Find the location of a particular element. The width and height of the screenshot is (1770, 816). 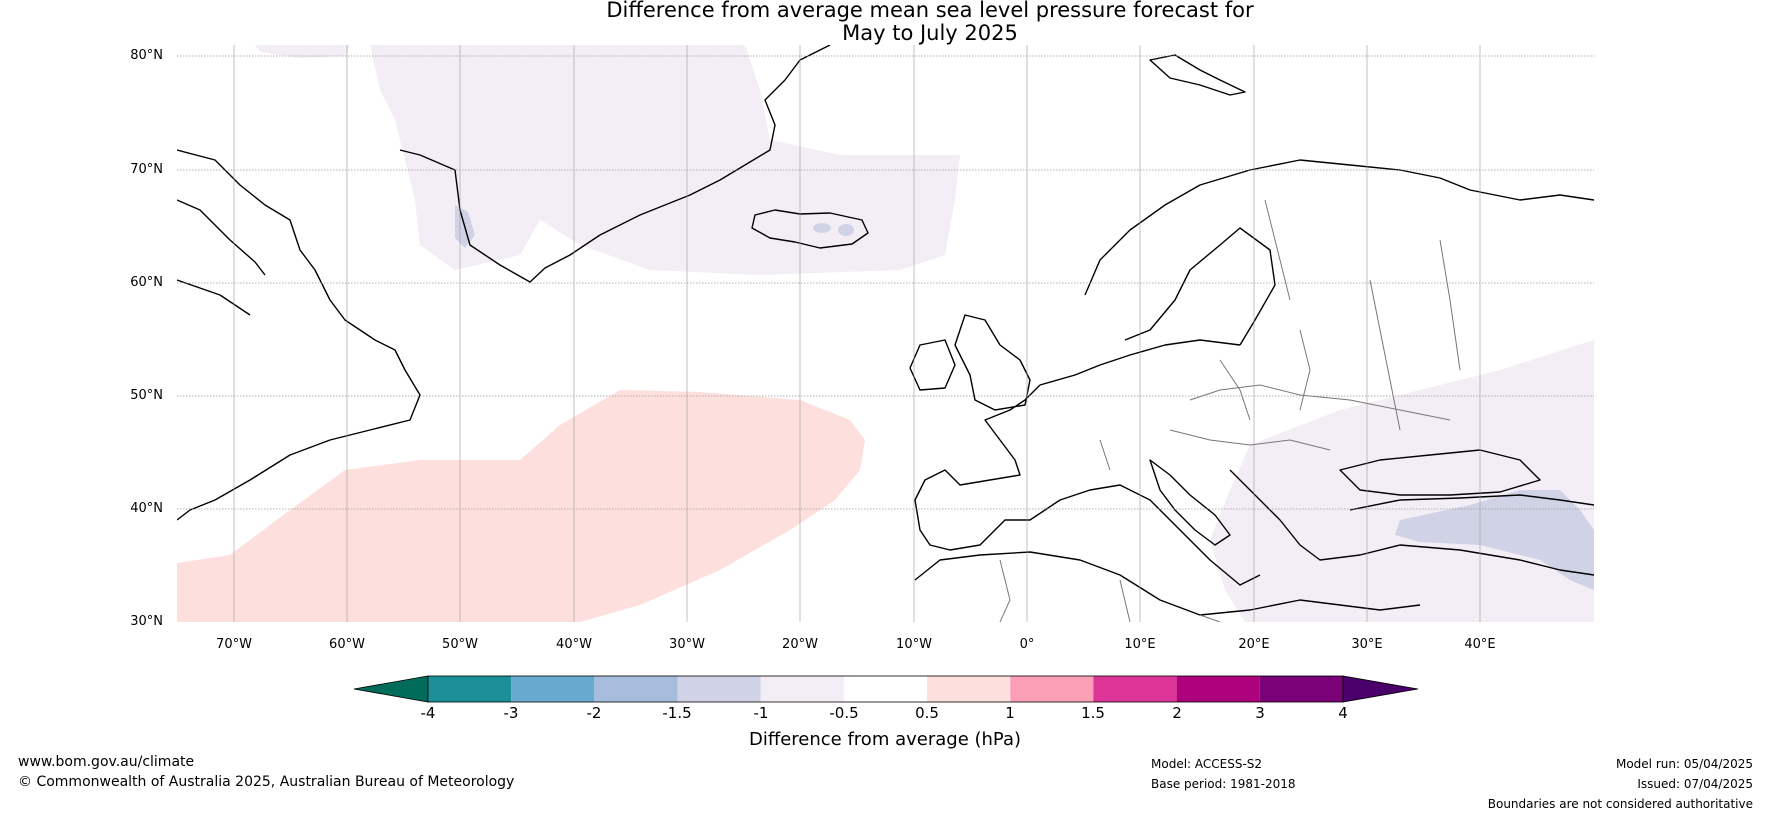

lon-label-40w: 40°W is located at coordinates (574, 644).